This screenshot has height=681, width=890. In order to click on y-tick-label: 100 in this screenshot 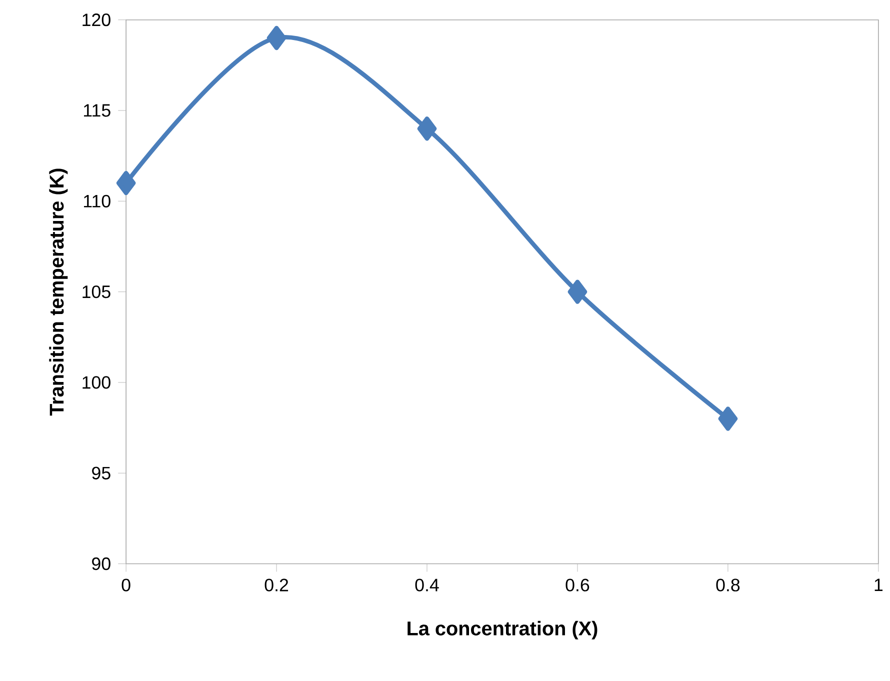, I will do `click(96, 382)`.